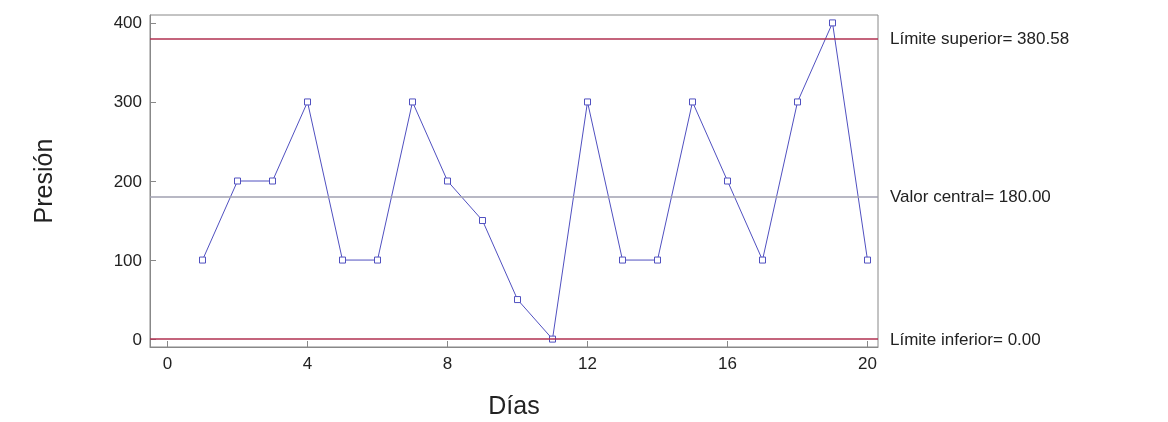 The height and width of the screenshot is (422, 1168). I want to click on y-tick-label: 0, so click(137, 339).